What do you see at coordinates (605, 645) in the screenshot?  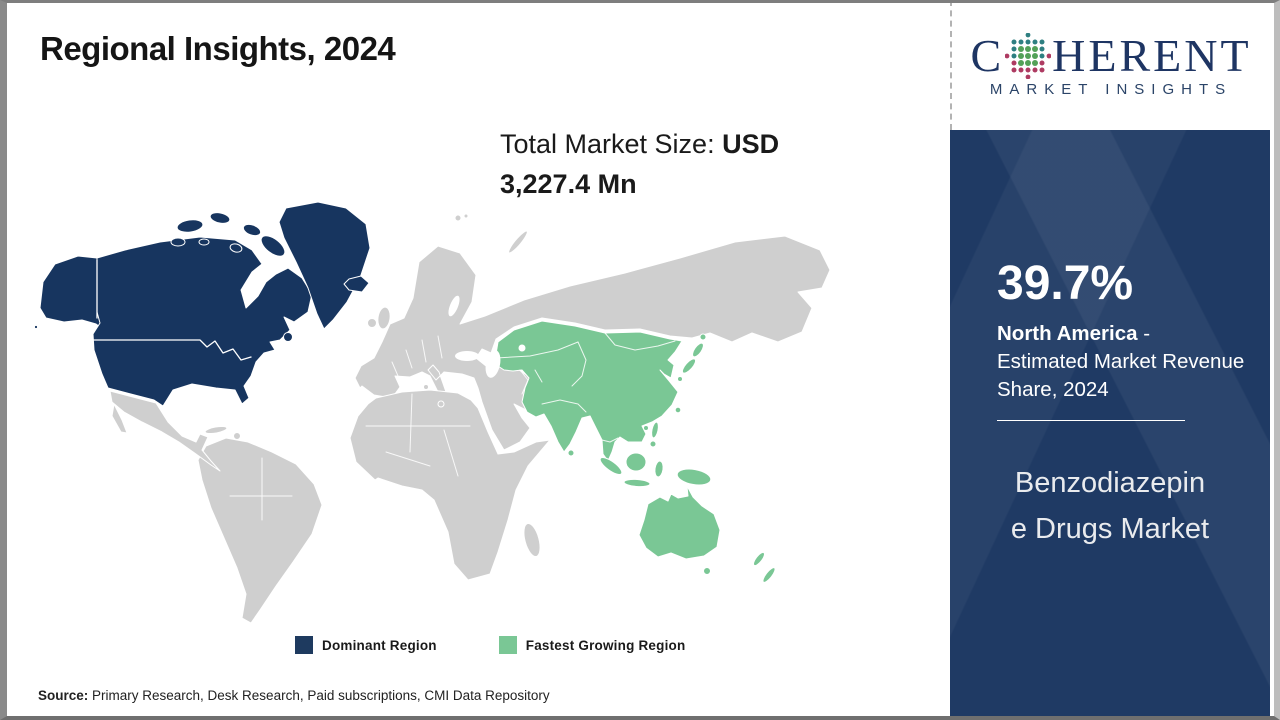 I see `fastest-growing-region-label: Fastest Growing Region` at bounding box center [605, 645].